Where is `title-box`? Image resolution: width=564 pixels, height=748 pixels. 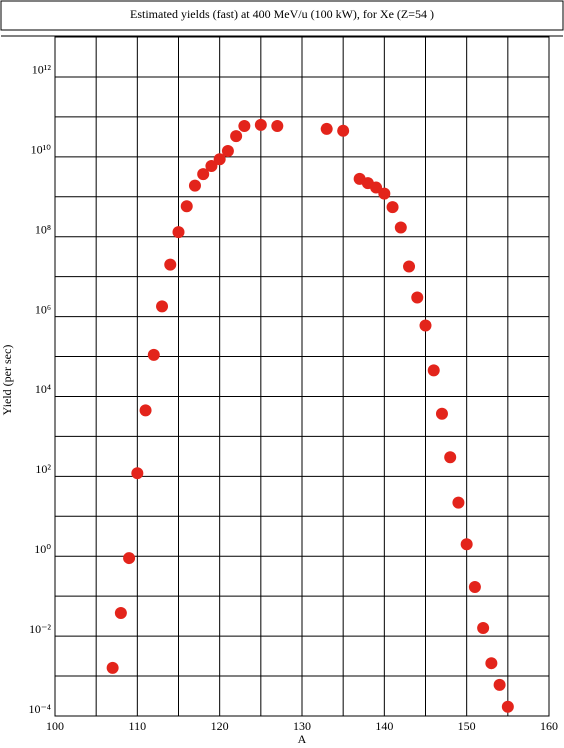
title-box is located at coordinates (282, 15).